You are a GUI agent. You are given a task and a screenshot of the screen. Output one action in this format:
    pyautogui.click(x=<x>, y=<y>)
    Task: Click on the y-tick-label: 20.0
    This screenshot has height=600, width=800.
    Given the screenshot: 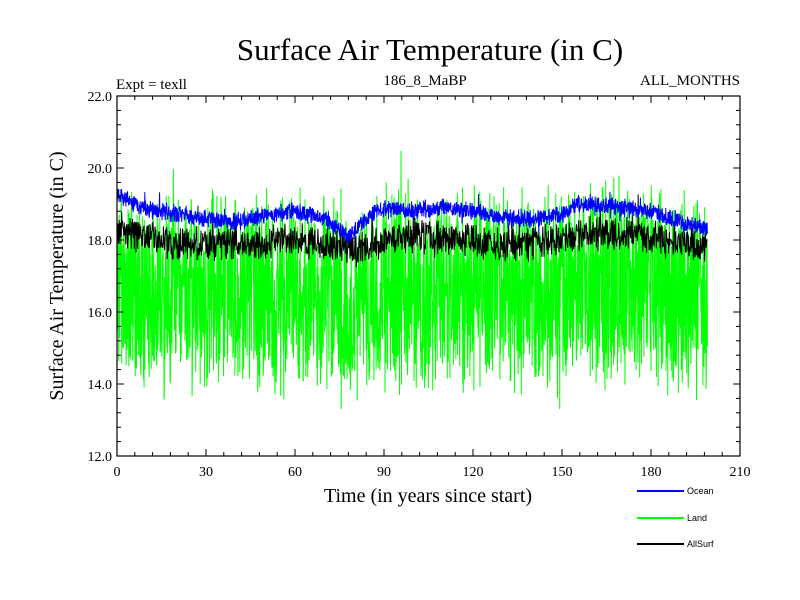 What is the action you would take?
    pyautogui.click(x=100, y=169)
    